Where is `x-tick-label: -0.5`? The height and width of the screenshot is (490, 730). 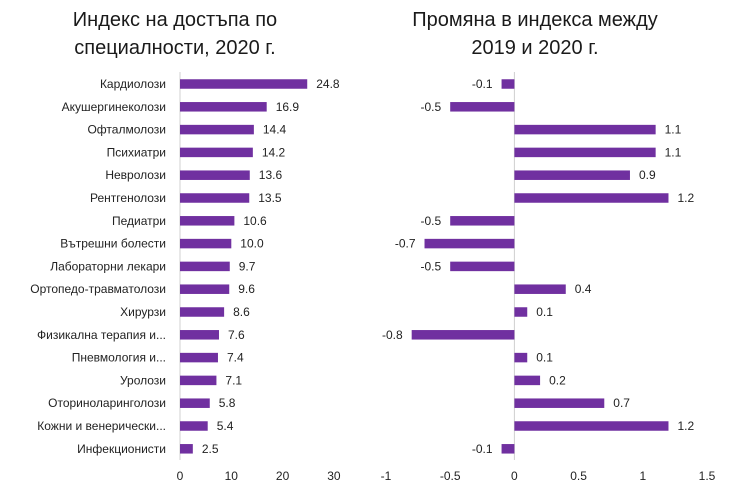
x-tick-label: -0.5 is located at coordinates (450, 476).